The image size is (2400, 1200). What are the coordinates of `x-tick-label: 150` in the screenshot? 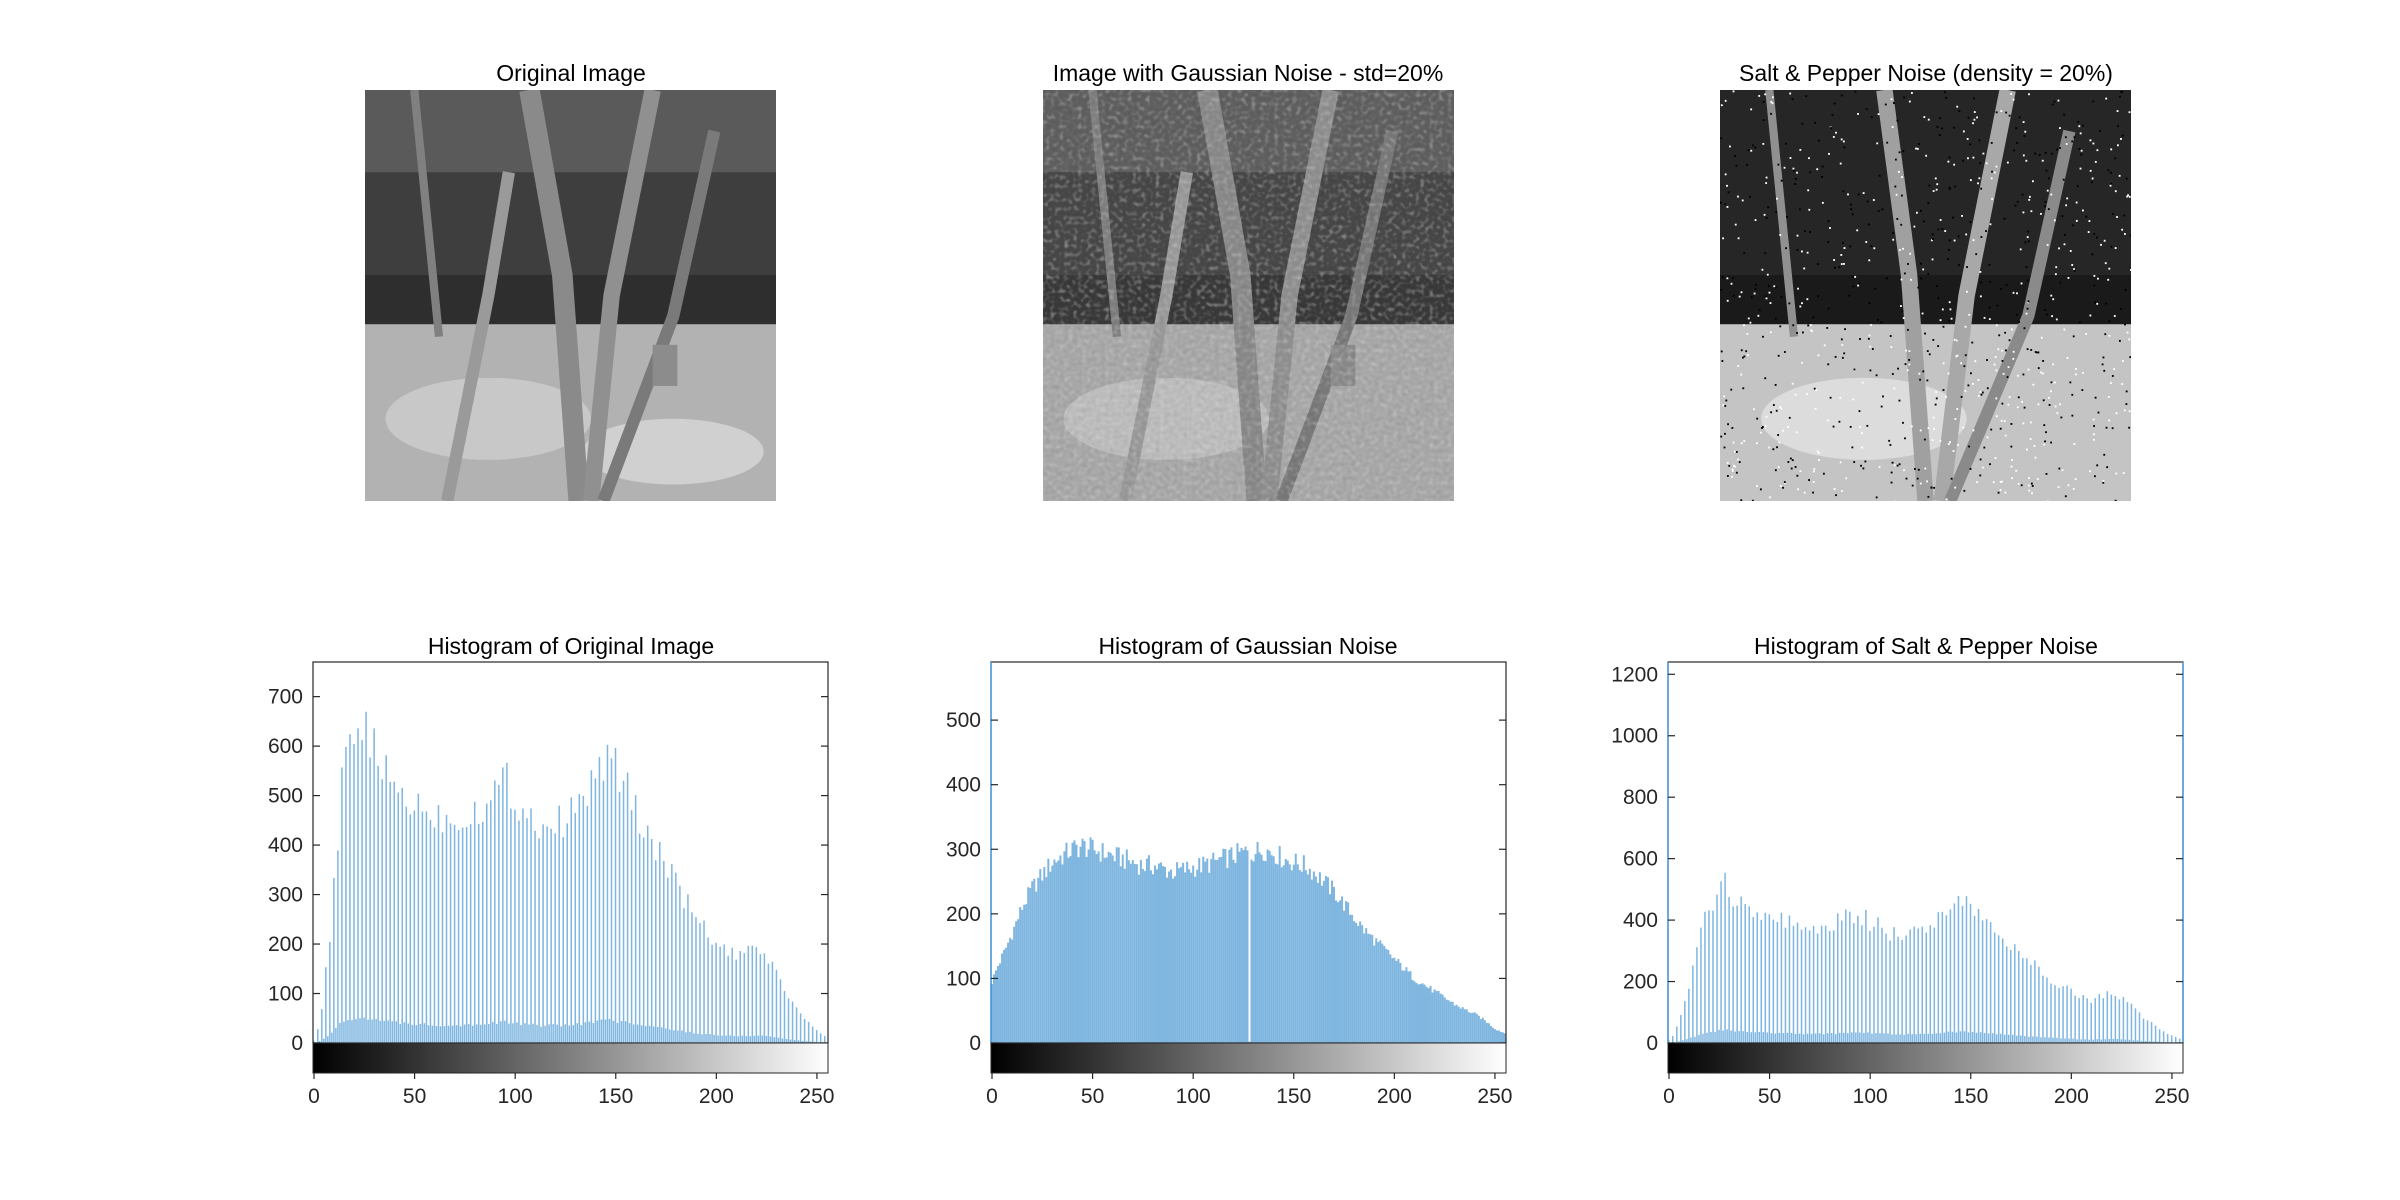 It's located at (1293, 1096).